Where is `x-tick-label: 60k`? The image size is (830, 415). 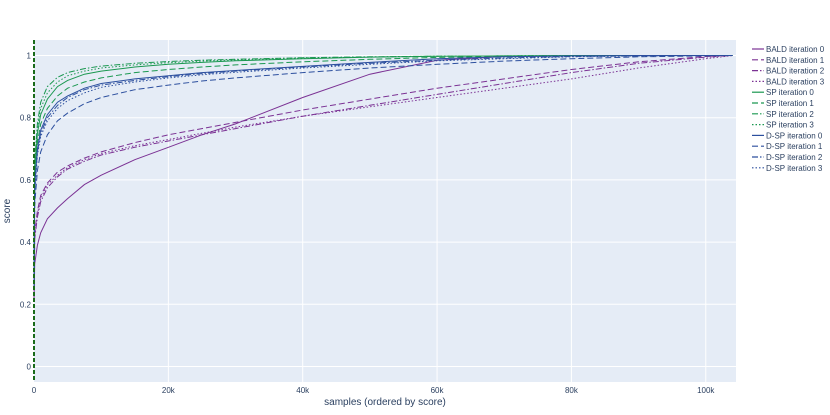 x-tick-label: 60k is located at coordinates (438, 390).